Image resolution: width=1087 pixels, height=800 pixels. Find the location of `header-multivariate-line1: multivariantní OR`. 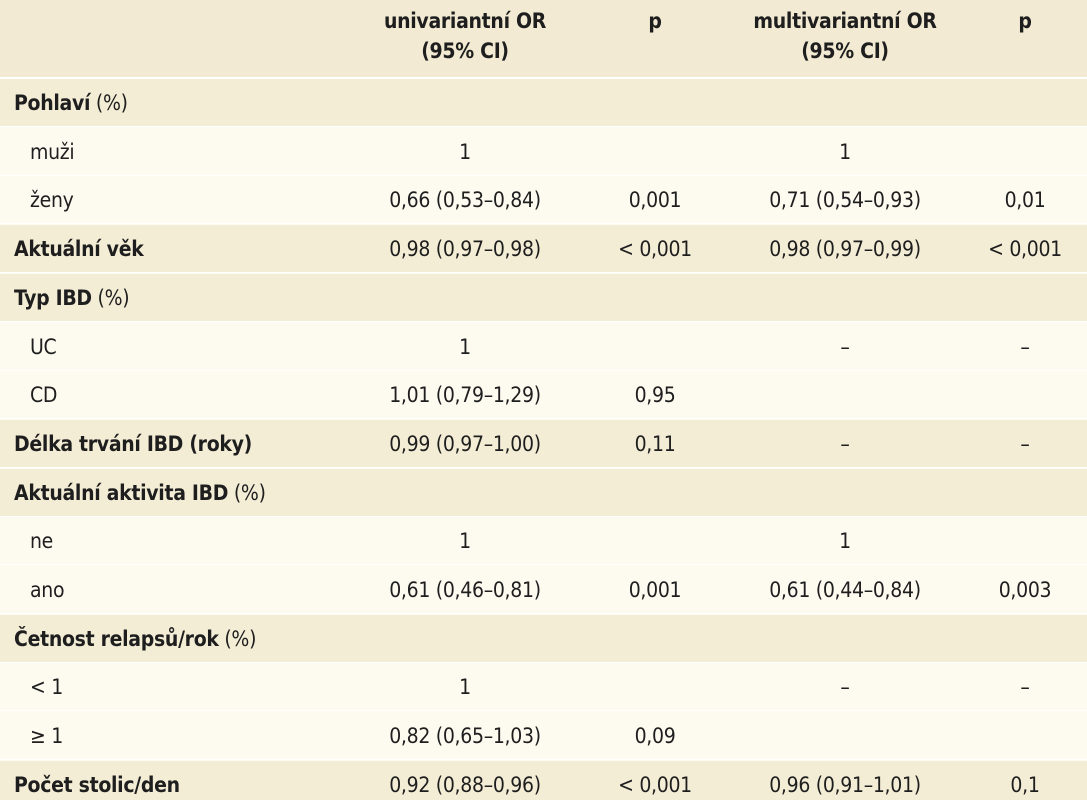

header-multivariate-line1: multivariantní OR is located at coordinates (845, 21).